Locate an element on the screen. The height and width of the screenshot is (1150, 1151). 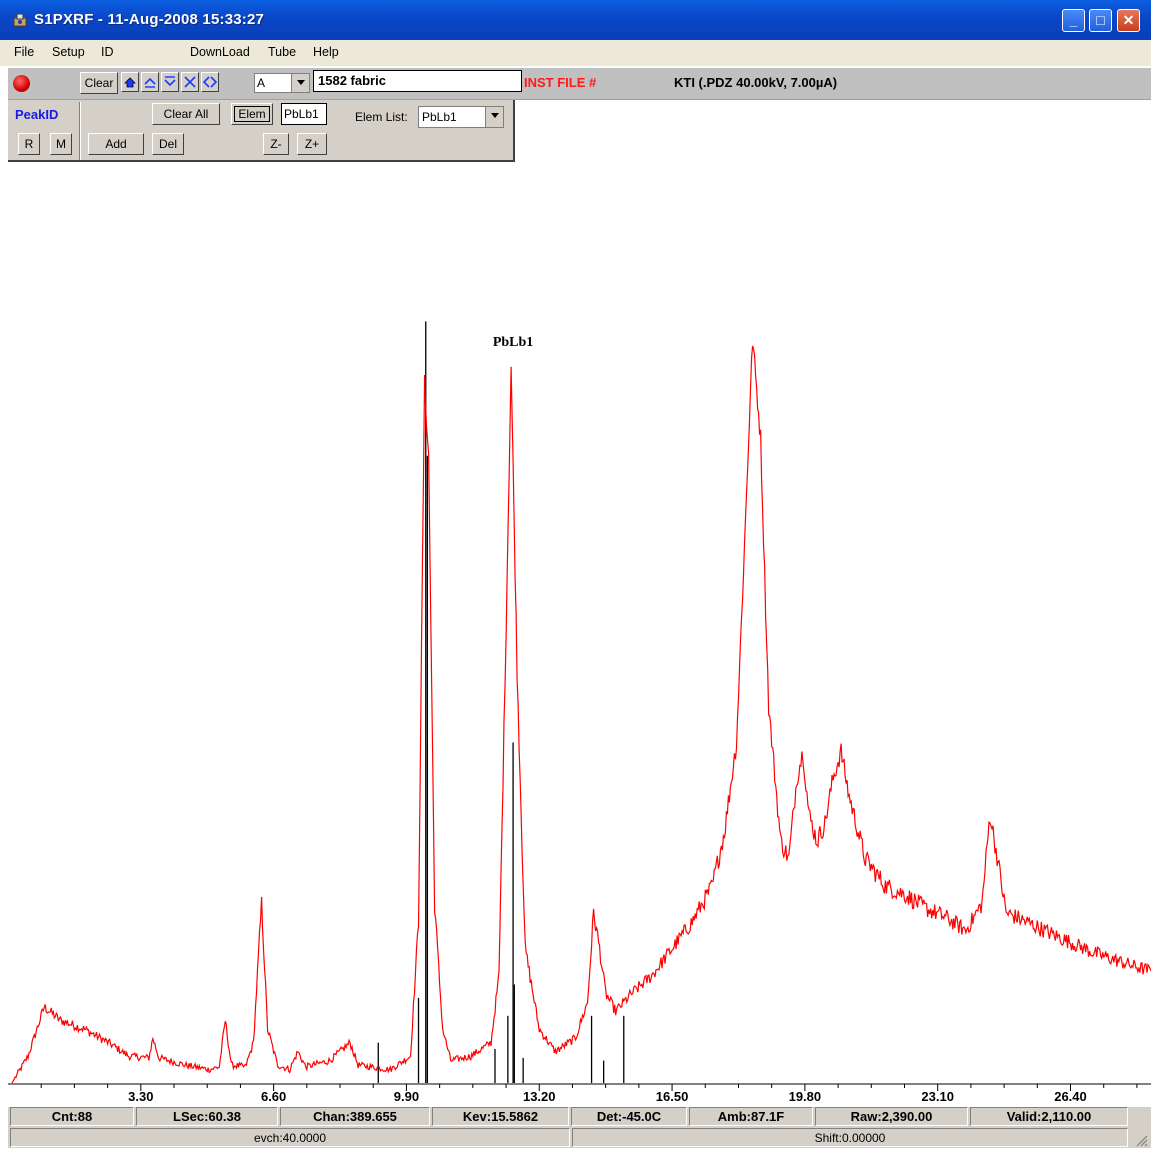
channel-dropdown-button is located at coordinates (300, 83).